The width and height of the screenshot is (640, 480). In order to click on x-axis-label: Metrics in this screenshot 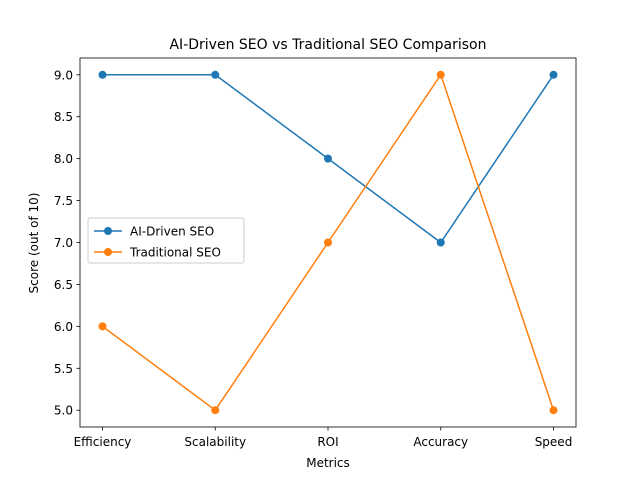, I will do `click(328, 463)`.